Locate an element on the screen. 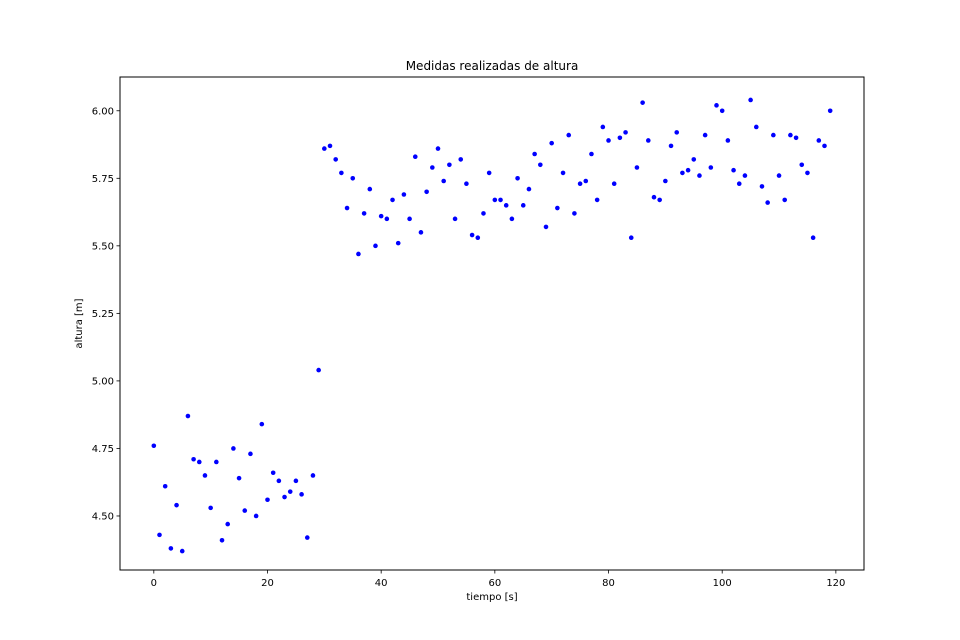 This screenshot has height=640, width=960. x-tick-label: 60 is located at coordinates (494, 583).